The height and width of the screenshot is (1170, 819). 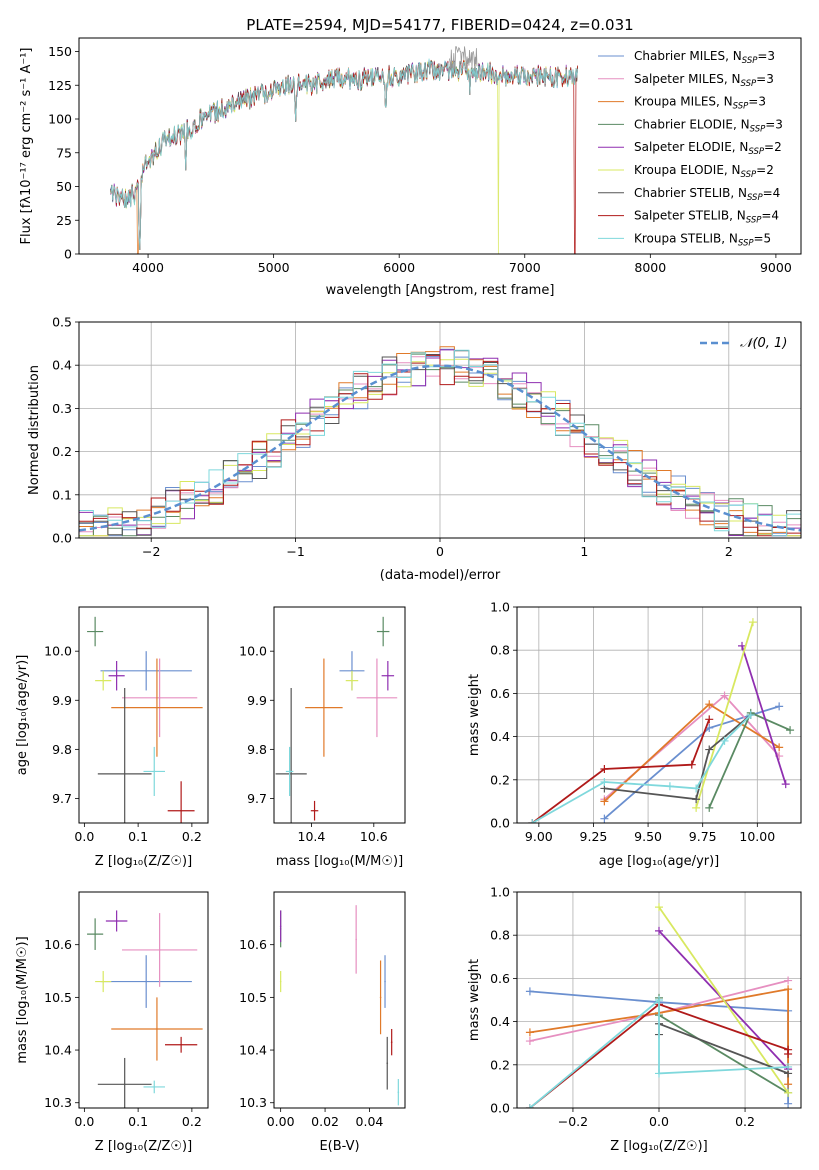 What do you see at coordinates (700, 103) in the screenshot?
I see `legend-entry: Kroupa MILES, NSSP=3` at bounding box center [700, 103].